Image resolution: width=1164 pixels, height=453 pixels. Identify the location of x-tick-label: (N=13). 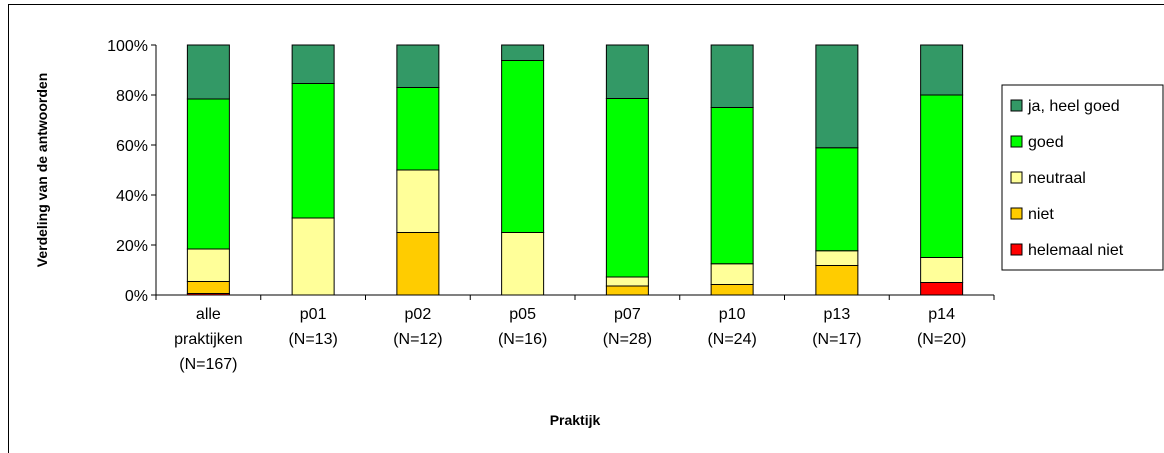
(312, 339).